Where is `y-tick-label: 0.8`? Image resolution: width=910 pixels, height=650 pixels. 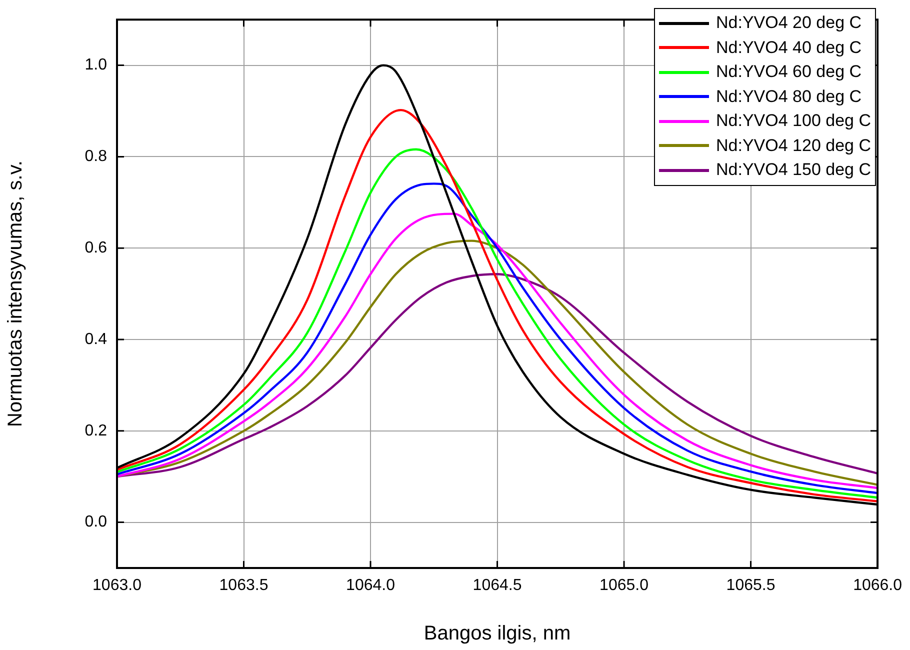 y-tick-label: 0.8 is located at coordinates (96, 157).